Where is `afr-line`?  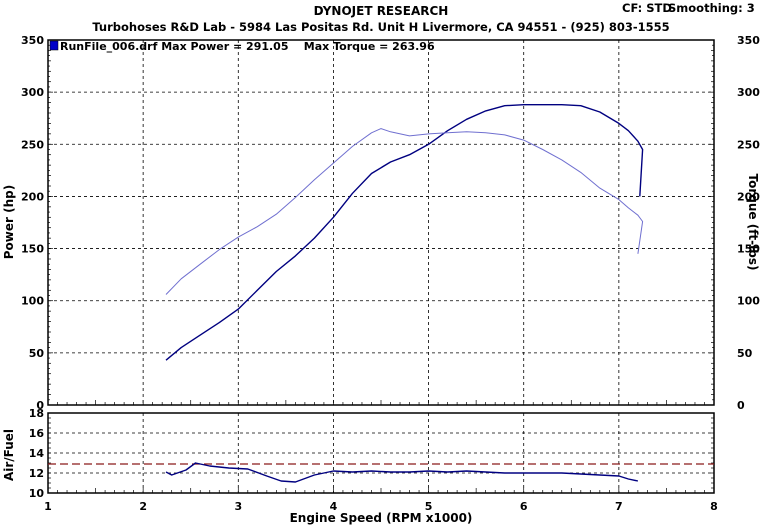 afr-line is located at coordinates (402, 472).